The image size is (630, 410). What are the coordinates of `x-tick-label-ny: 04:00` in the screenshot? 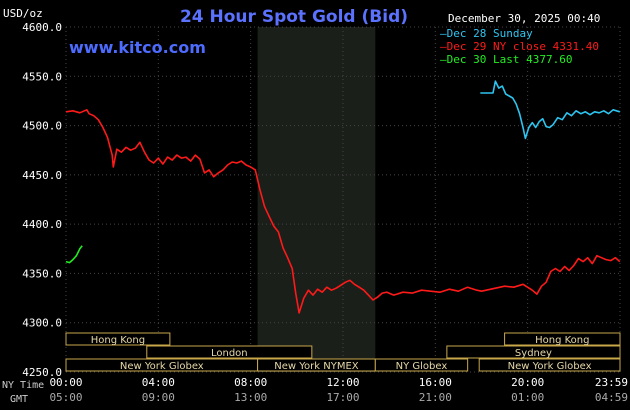 It's located at (158, 382).